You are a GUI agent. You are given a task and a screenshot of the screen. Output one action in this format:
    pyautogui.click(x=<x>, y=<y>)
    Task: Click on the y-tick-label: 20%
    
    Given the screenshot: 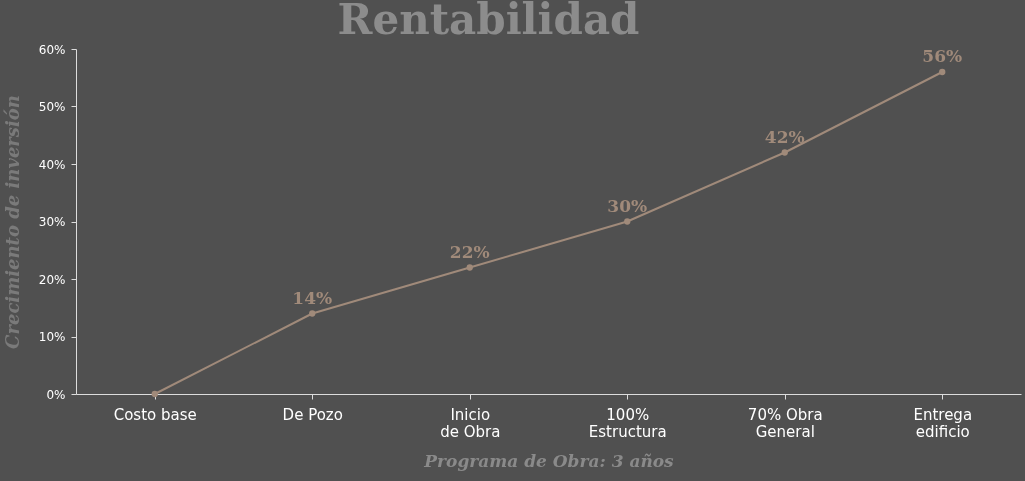 What is the action you would take?
    pyautogui.click(x=52, y=279)
    